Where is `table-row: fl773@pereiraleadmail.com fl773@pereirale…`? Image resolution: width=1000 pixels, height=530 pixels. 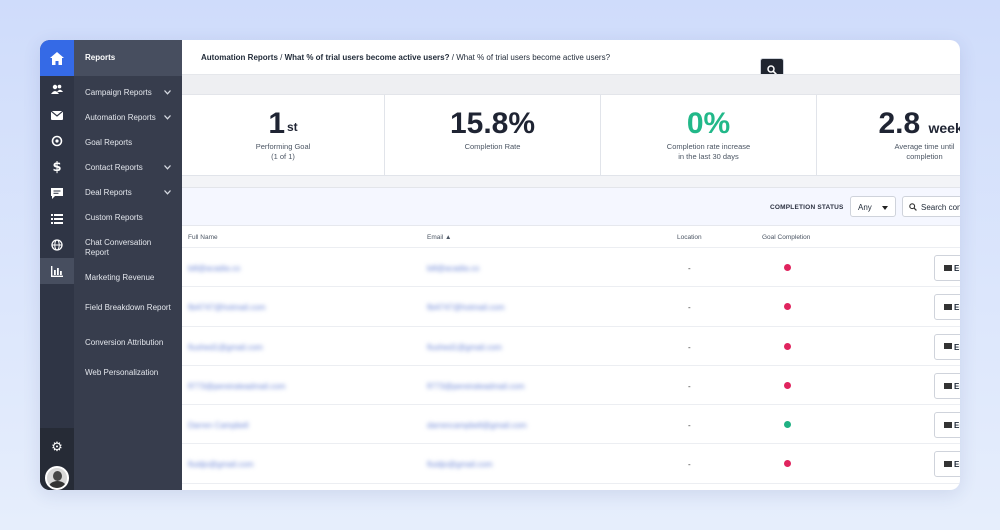 table-row: fl773@pereiraleadmail.com fl773@pereirale… is located at coordinates (571, 386).